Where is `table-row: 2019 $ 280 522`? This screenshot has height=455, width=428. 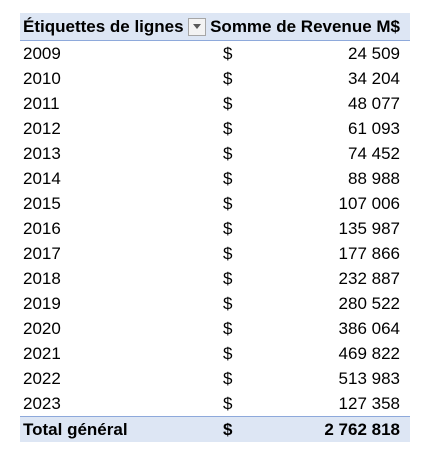
table-row: 2019 $ 280 522 is located at coordinates (215, 303).